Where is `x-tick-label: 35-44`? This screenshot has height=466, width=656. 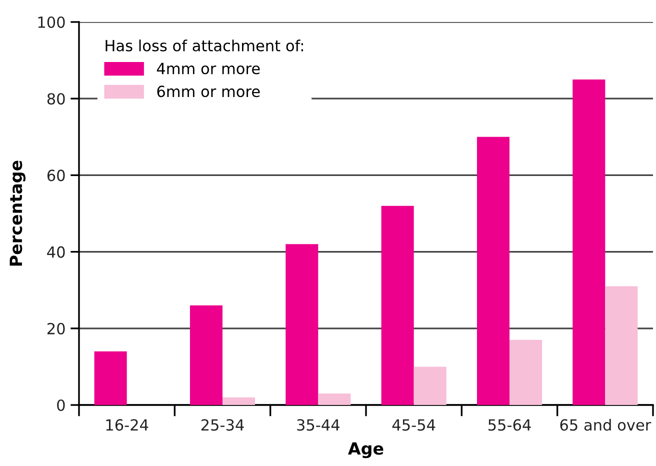
x-tick-label: 35-44 is located at coordinates (318, 425).